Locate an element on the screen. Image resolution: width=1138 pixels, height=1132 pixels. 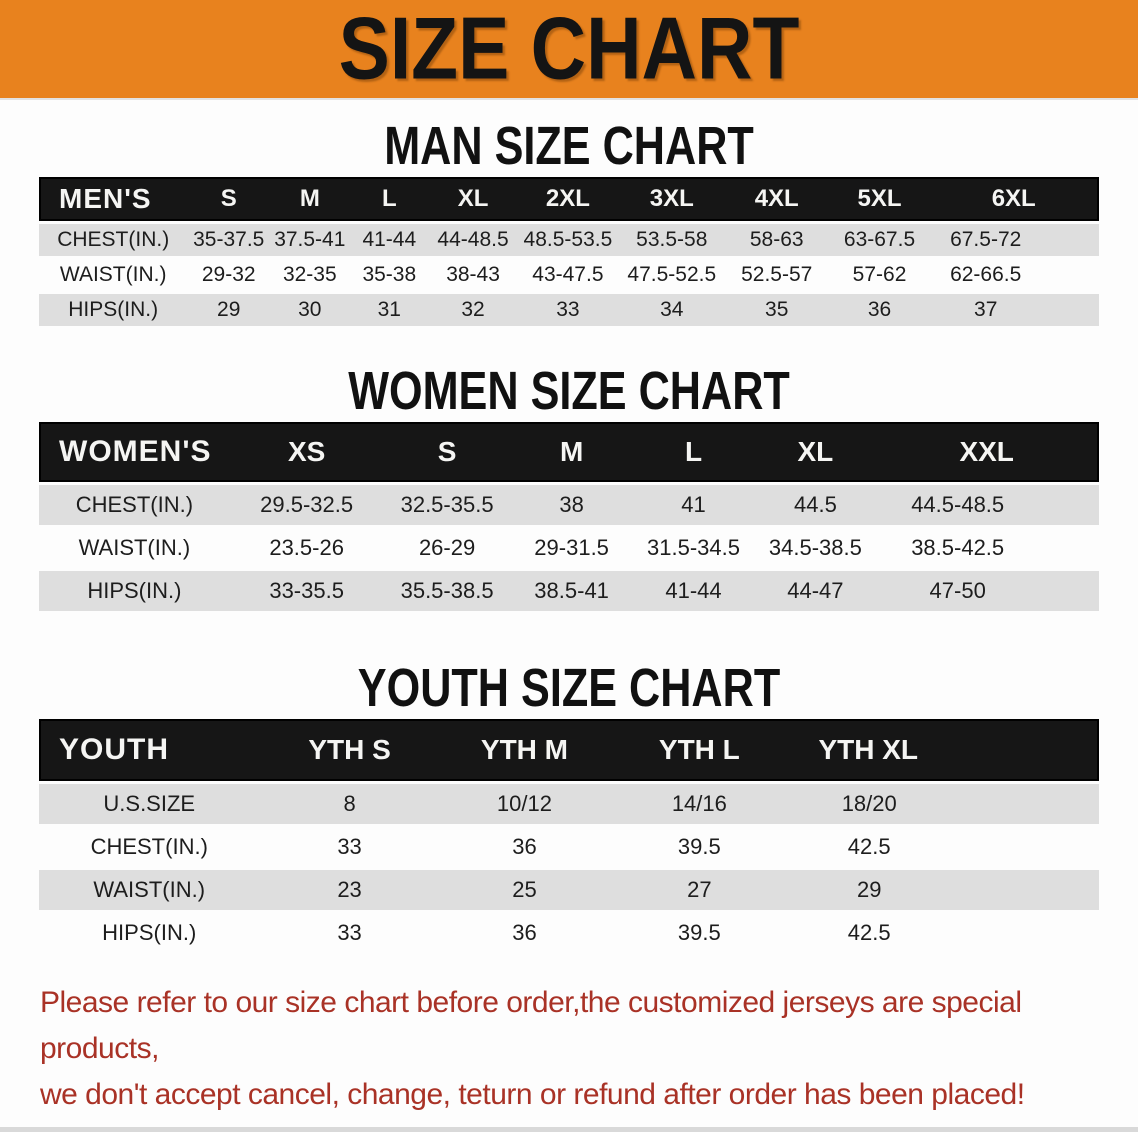
women-table-title-cell: WOMEN'S is located at coordinates (134, 452).